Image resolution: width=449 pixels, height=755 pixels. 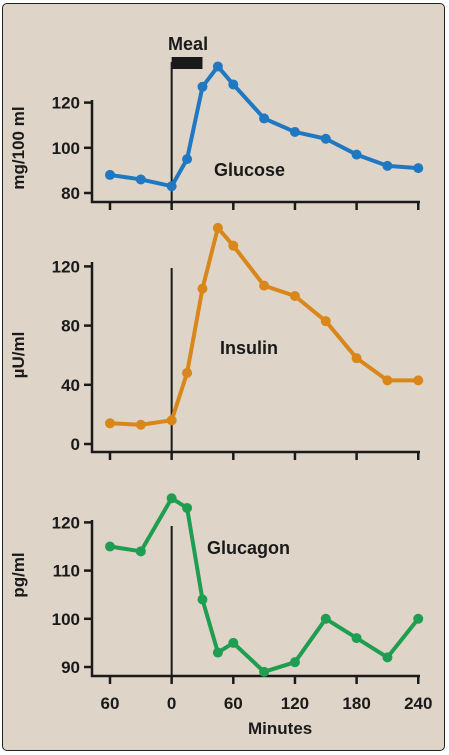 What do you see at coordinates (66, 266) in the screenshot?
I see `insulin-y-tick-label: 120` at bounding box center [66, 266].